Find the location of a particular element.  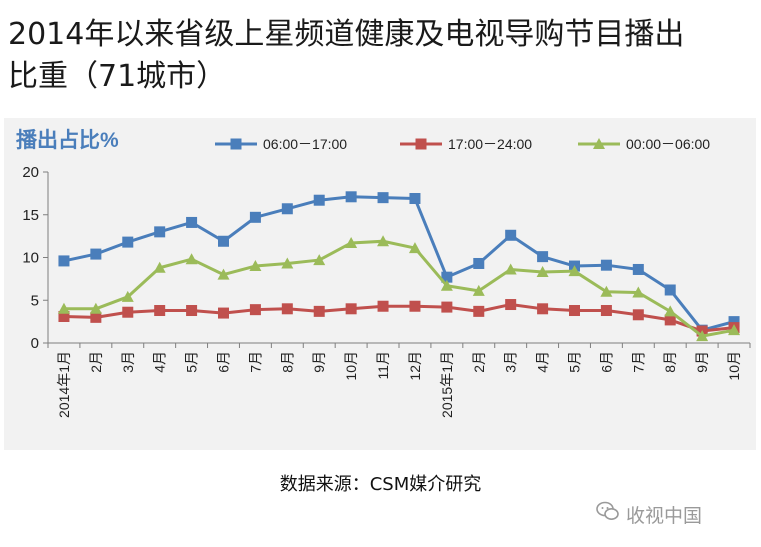

x-tick-label: 12月 is located at coordinates (415, 366).